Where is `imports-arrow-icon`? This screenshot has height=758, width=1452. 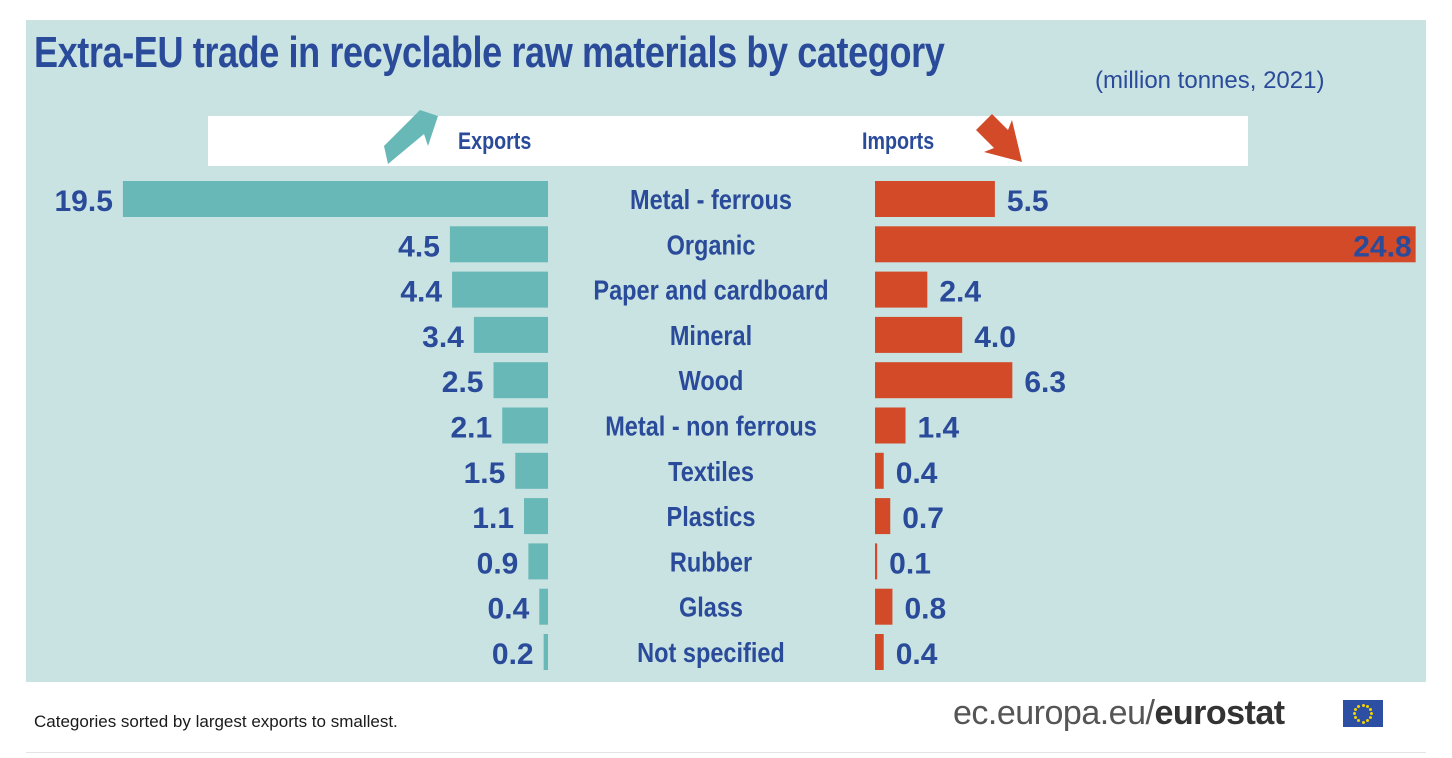 imports-arrow-icon is located at coordinates (999, 138).